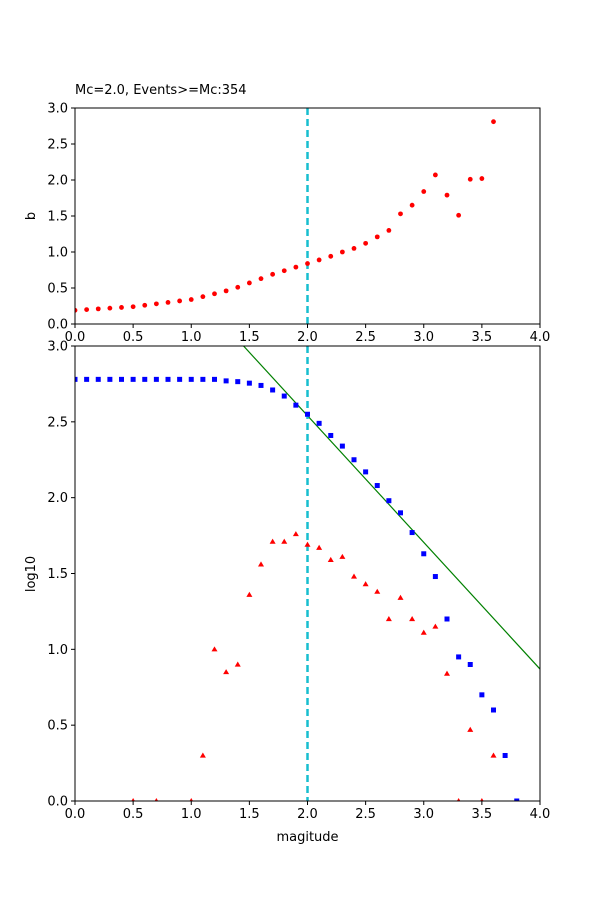 The image size is (600, 900). Describe the element at coordinates (57, 289) in the screenshot. I see `top-ytick-label: 0.5` at that location.